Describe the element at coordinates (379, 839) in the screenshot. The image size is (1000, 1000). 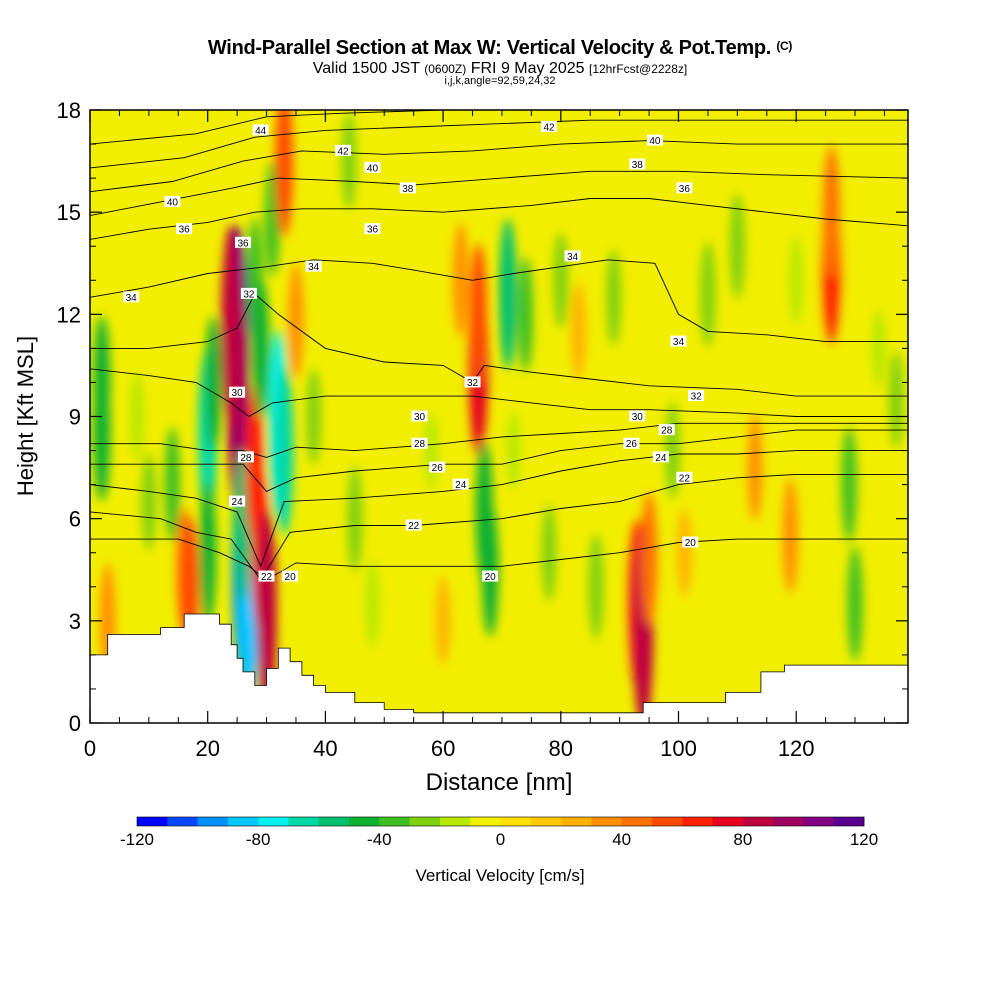
I see `colorbar-tick-label: -40` at that location.